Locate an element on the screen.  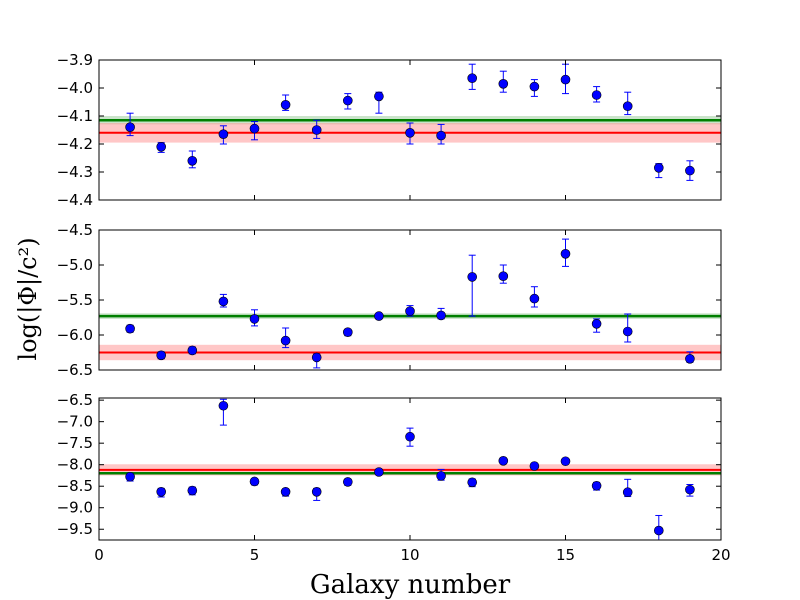
y-tick-label: −9.0 is located at coordinates (75, 508).